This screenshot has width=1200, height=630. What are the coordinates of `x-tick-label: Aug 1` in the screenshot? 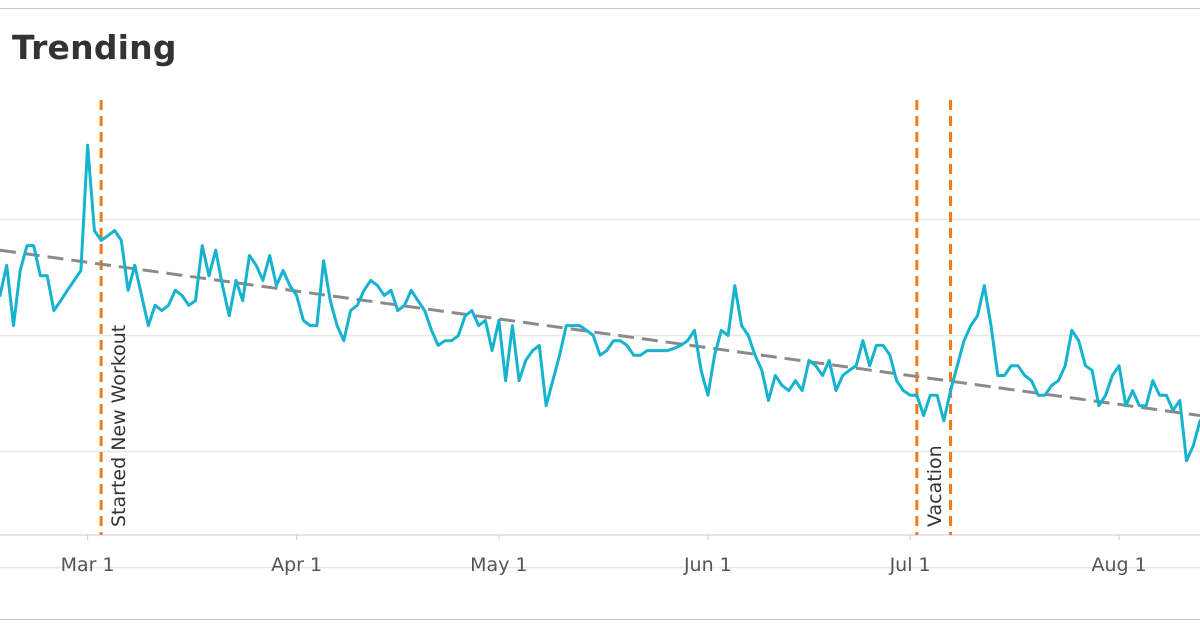 It's located at (1118, 565).